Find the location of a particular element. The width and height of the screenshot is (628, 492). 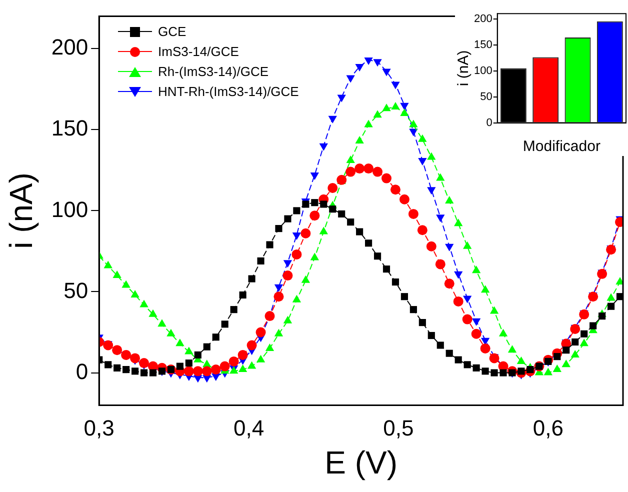

x-tick-label: 0,3 is located at coordinates (99, 427).